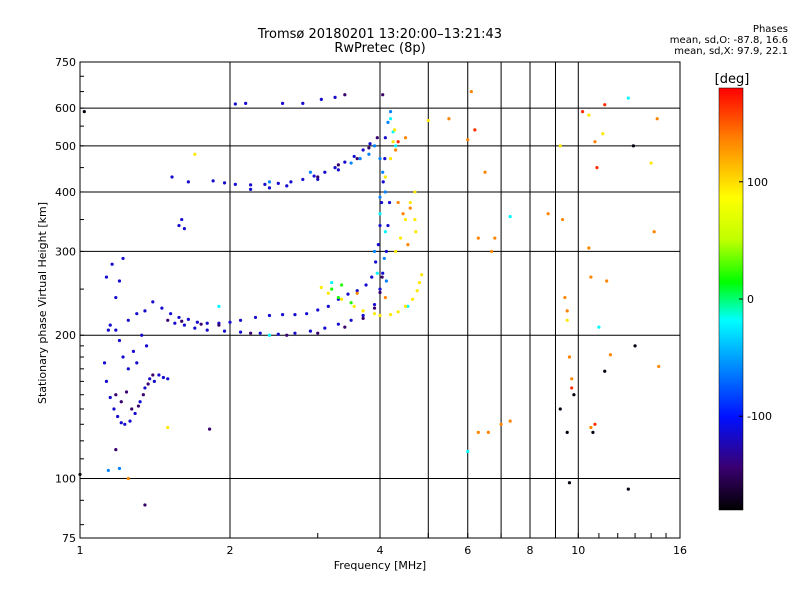 Image resolution: width=800 pixels, height=600 pixels. What do you see at coordinates (380, 34) in the screenshot?
I see `chart-title: Tromsø 20180201 13:20:00–13:21:43` at bounding box center [380, 34].